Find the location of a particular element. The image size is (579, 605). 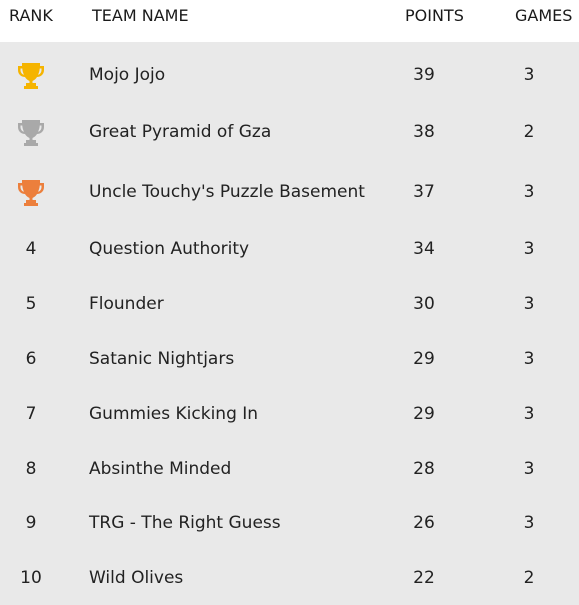

rank-number: 8 is located at coordinates (31, 469).